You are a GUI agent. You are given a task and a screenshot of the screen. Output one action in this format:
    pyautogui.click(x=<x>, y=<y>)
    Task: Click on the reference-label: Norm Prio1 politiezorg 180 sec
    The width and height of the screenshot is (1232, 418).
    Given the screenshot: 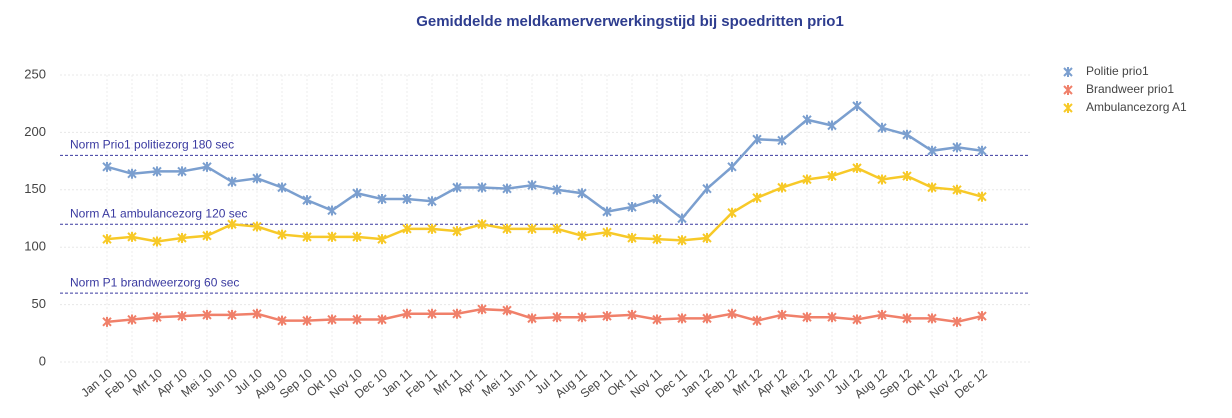 What is the action you would take?
    pyautogui.click(x=152, y=145)
    